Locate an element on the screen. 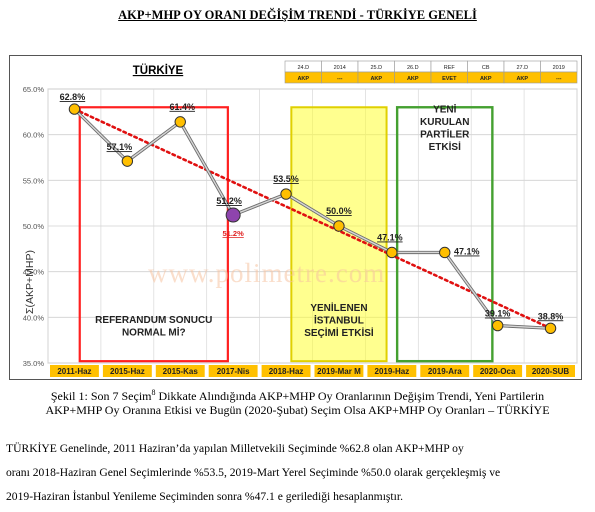  box-label: PARTİLER is located at coordinates (445, 134).